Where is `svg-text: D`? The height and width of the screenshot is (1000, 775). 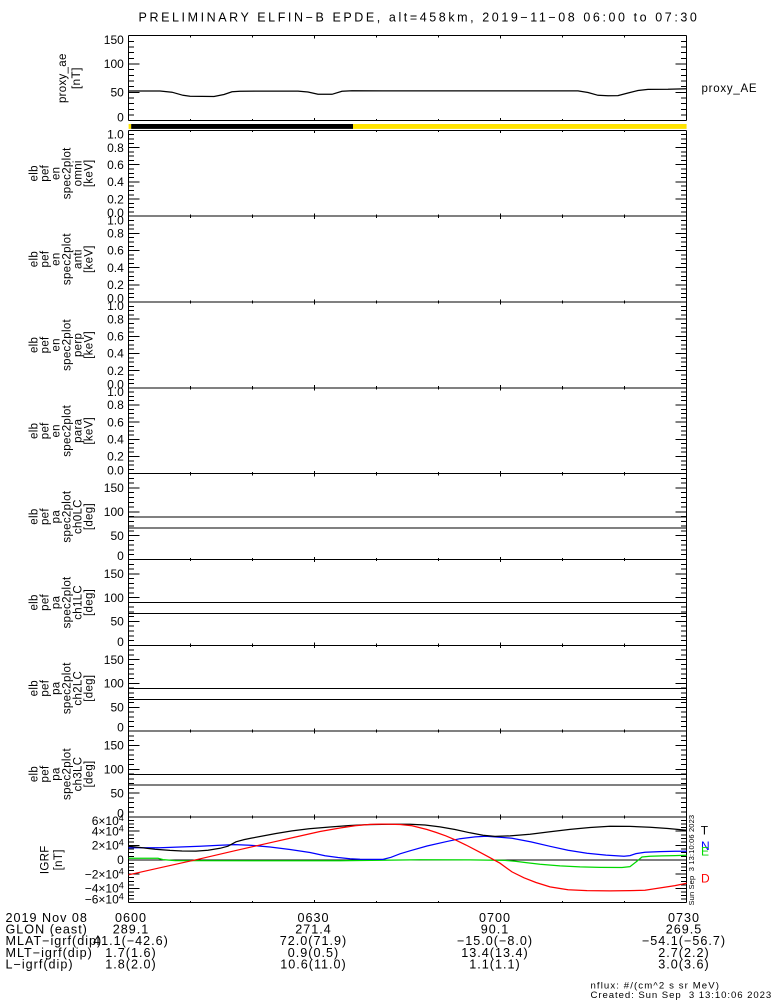 svg-text: D is located at coordinates (705, 879).